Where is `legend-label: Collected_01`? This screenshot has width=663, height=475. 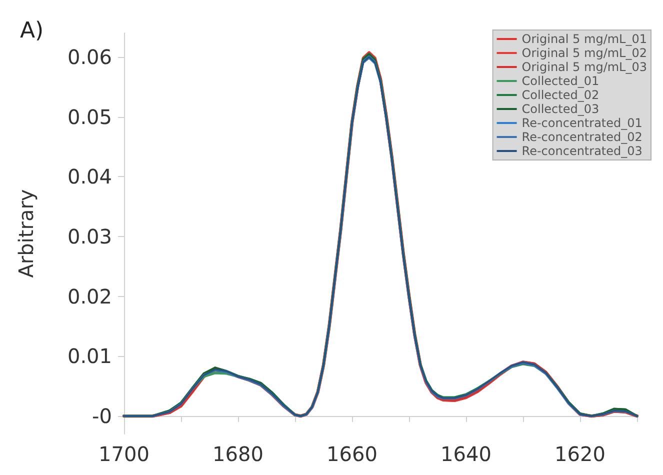 legend-label: Collected_01 is located at coordinates (561, 81).